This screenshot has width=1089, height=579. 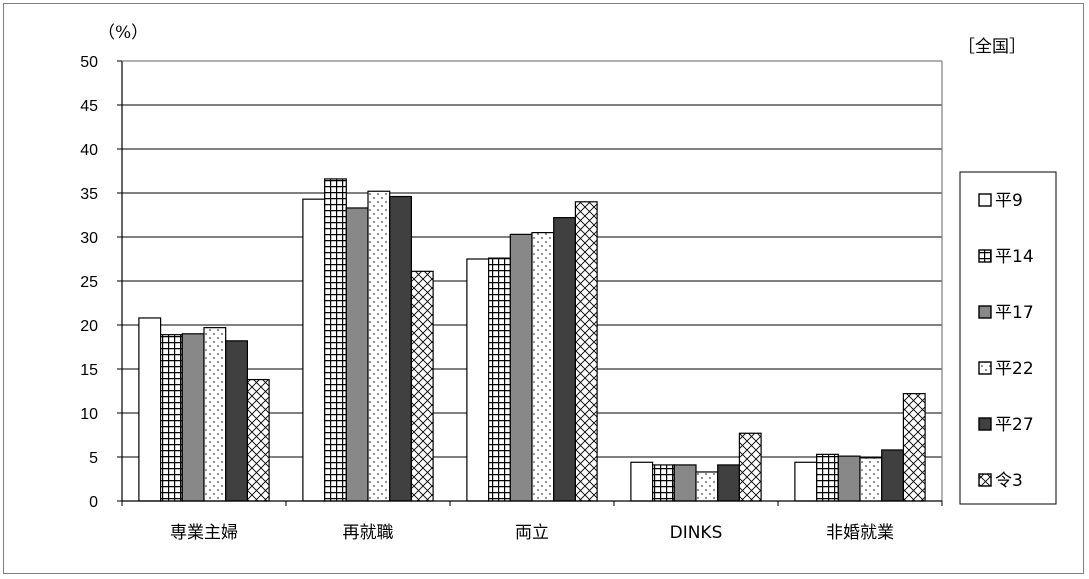 I want to click on legend-label: 平9, so click(x=1009, y=201).